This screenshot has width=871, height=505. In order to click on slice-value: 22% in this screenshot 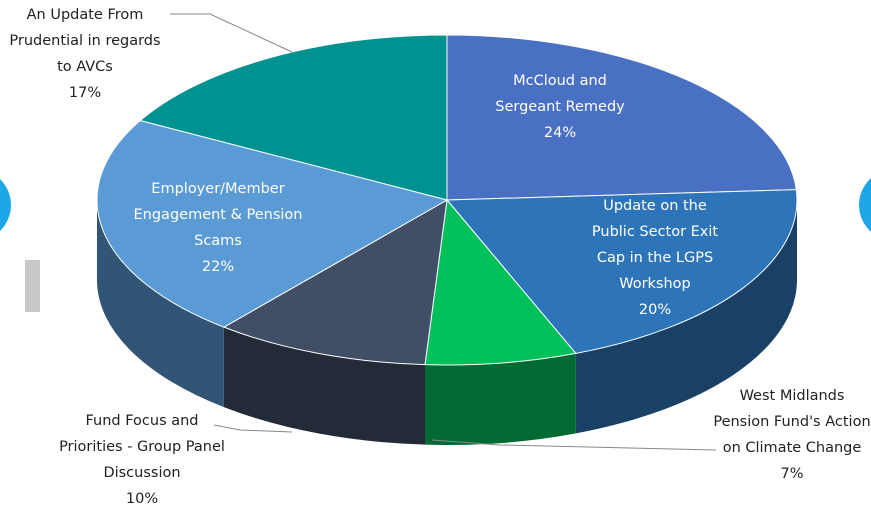, I will do `click(218, 267)`.